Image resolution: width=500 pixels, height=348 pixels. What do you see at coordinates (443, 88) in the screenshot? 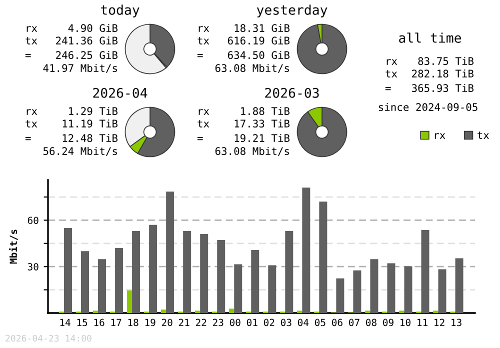
I see `text: 365.93 TiB` at bounding box center [443, 88].